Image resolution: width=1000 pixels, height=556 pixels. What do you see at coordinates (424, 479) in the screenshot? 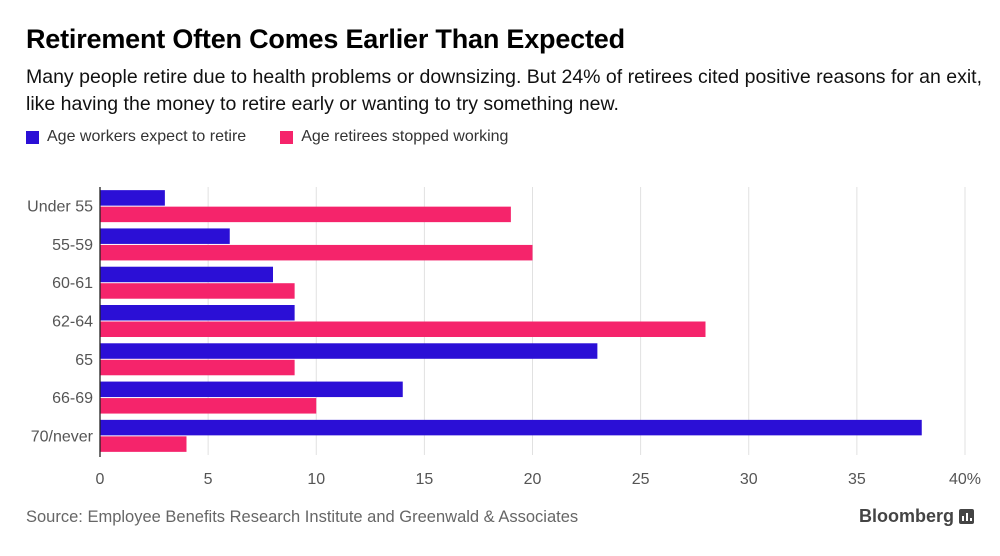
I see `x-tick-label: 15` at bounding box center [424, 479].